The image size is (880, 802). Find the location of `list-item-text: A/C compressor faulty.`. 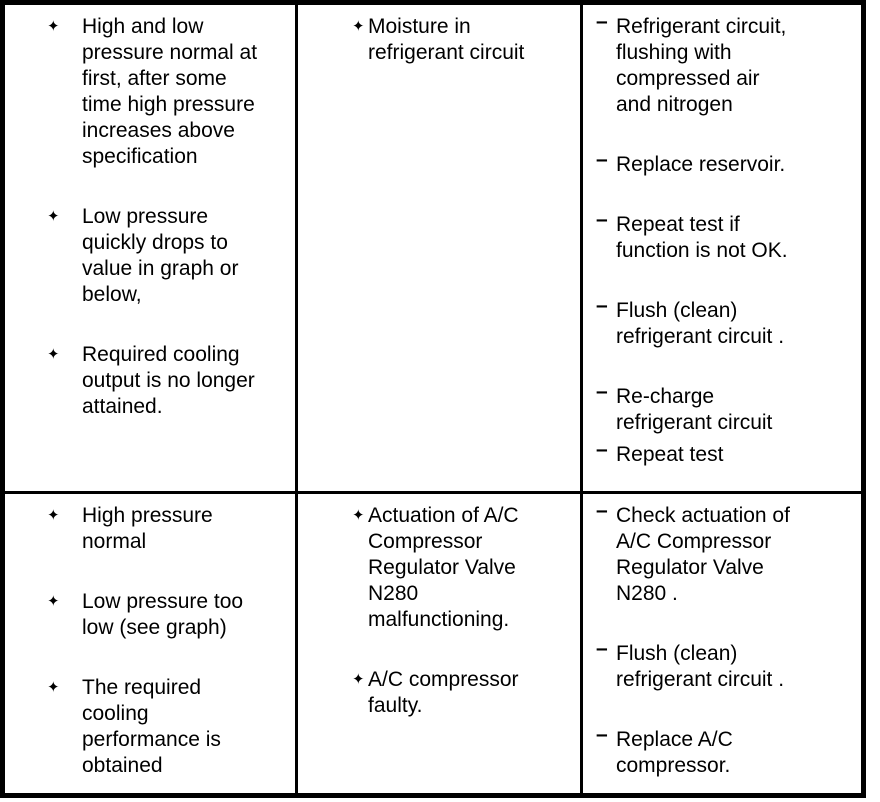

list-item-text: A/C compressor faulty. is located at coordinates (443, 692).